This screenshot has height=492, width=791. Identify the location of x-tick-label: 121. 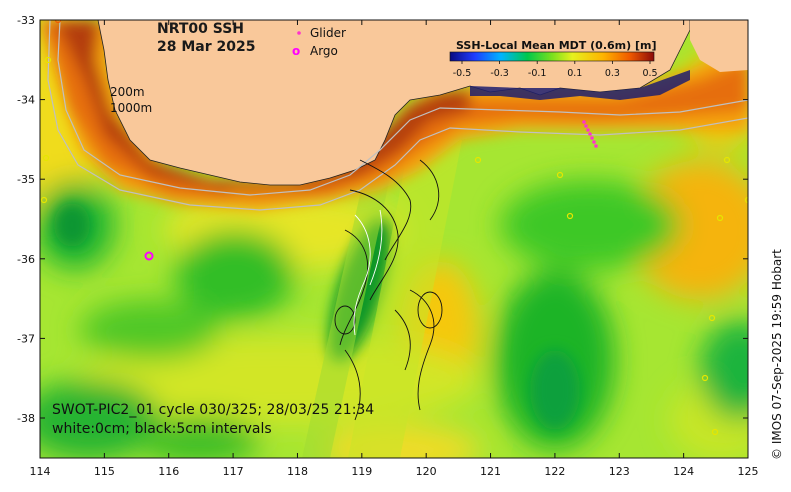
(490, 471).